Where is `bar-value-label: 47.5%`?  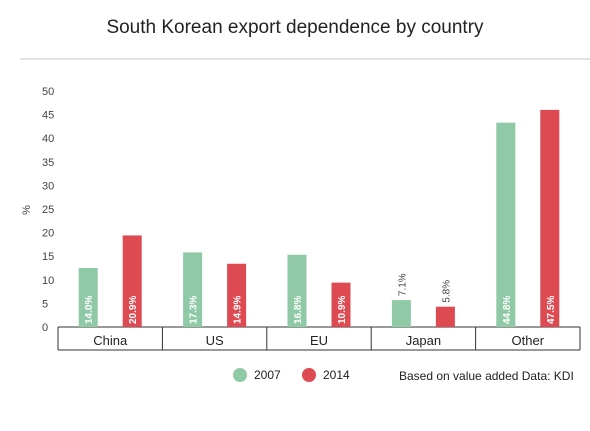 bar-value-label: 47.5% is located at coordinates (551, 310).